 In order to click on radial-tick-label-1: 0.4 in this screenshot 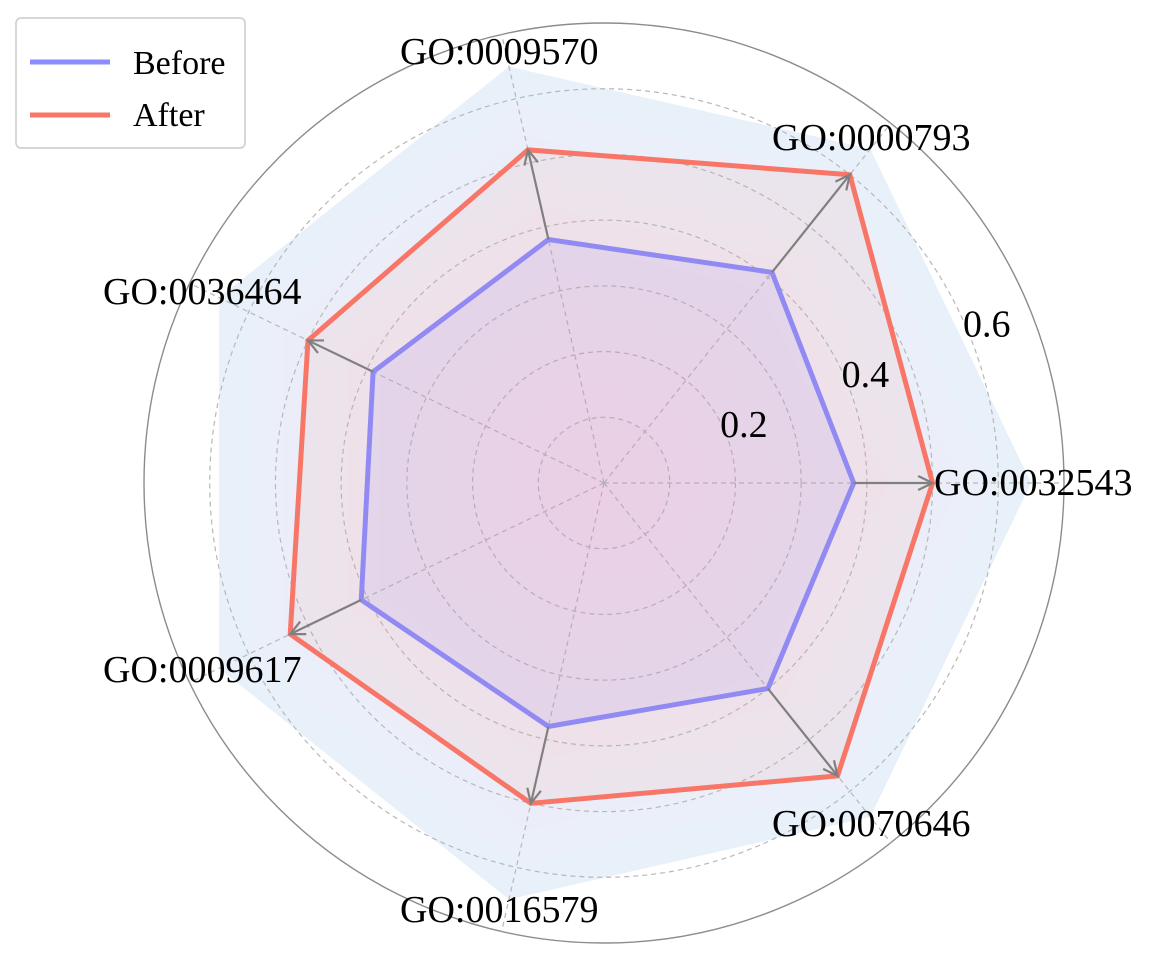, I will do `click(866, 375)`.